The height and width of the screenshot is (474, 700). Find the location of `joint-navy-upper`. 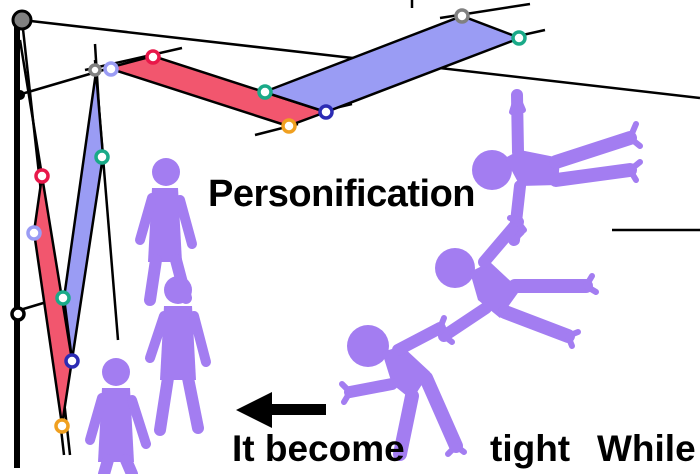

joint-navy-upper is located at coordinates (326, 112).